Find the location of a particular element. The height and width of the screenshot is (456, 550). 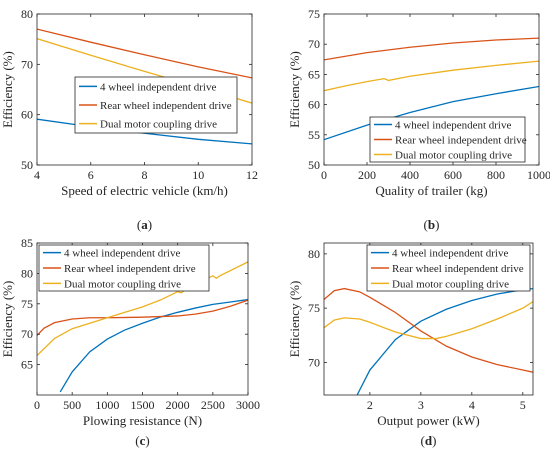

x-tick-label: 12 is located at coordinates (252, 175).